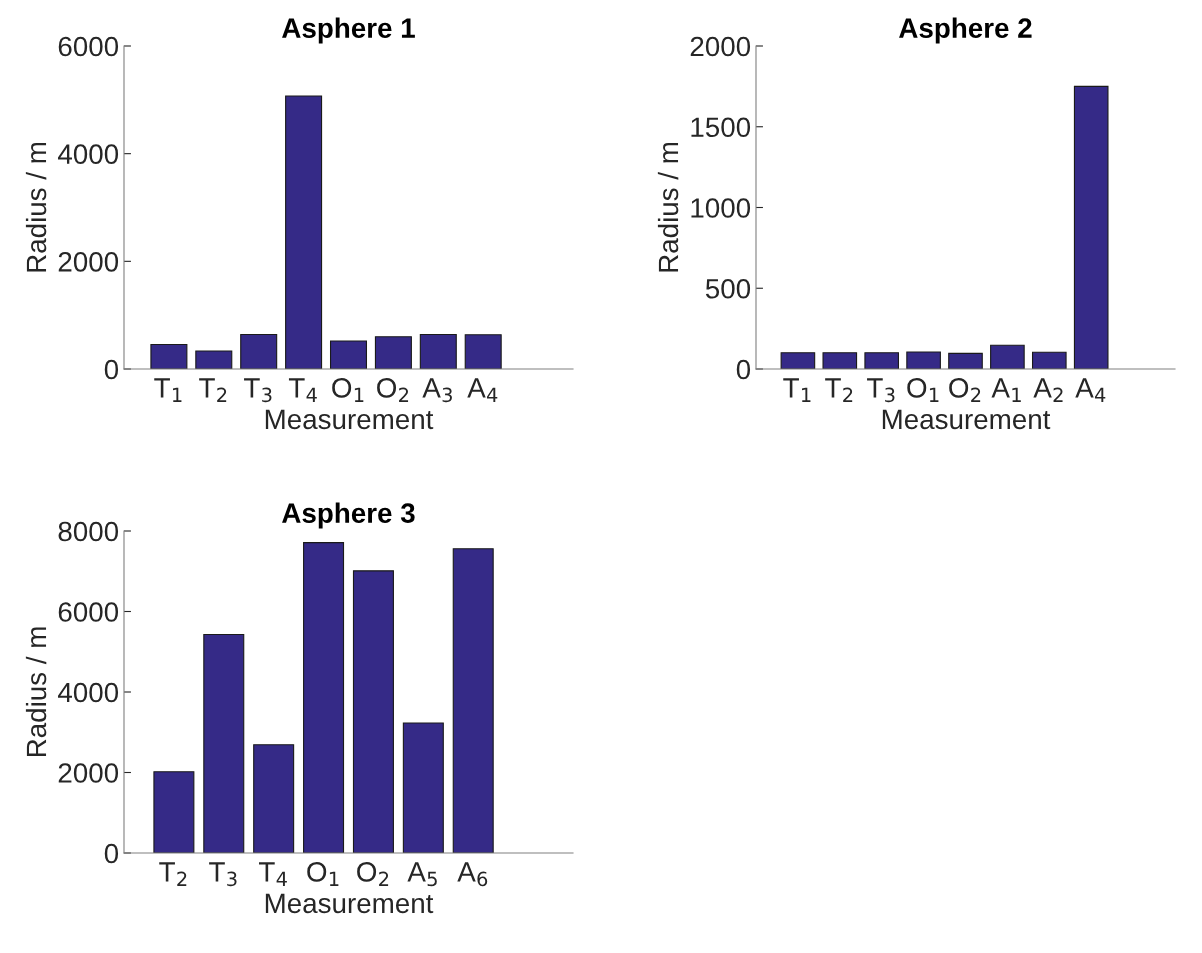  What do you see at coordinates (721, 127) in the screenshot?
I see `y-tick-label: 1500` at bounding box center [721, 127].